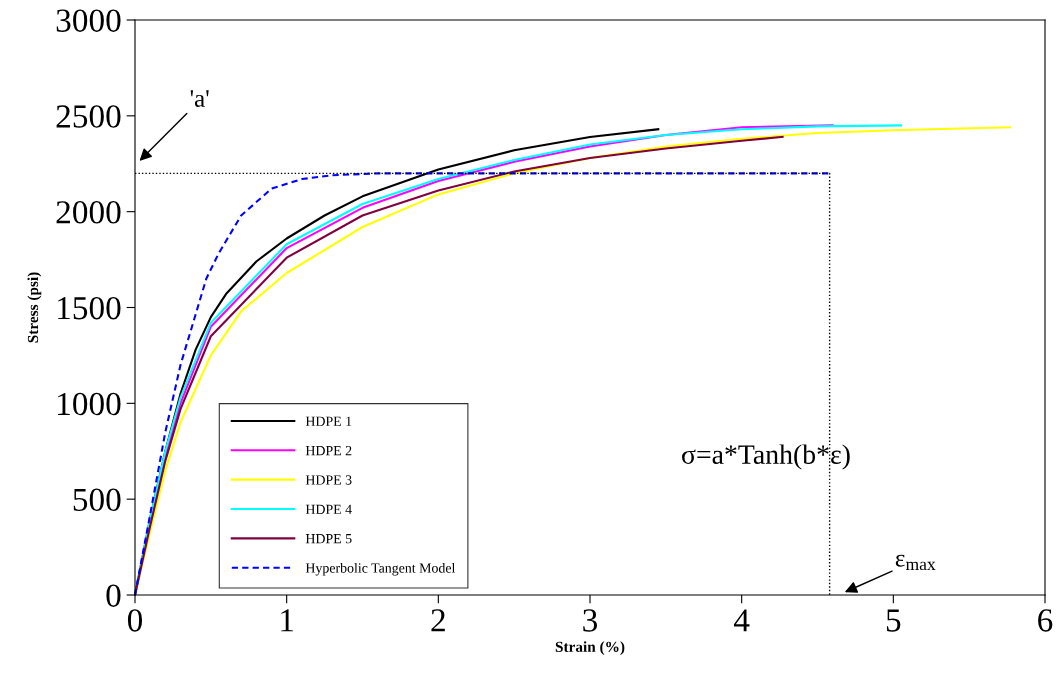 This screenshot has width=1056, height=698. What do you see at coordinates (135, 620) in the screenshot?
I see `x-tick-label: 0` at bounding box center [135, 620].